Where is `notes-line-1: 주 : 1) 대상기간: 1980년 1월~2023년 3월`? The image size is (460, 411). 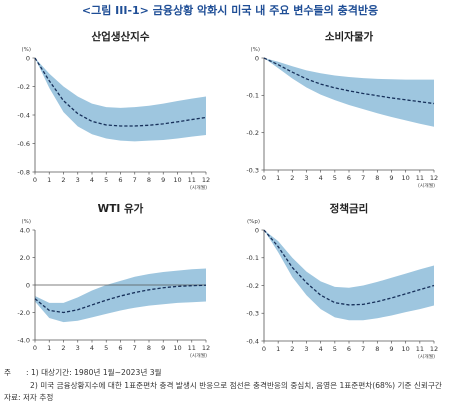
notes-line-1: 주 : 1) 대상기간: 1980년 1월~2023년 3월 is located at coordinates (230, 373).